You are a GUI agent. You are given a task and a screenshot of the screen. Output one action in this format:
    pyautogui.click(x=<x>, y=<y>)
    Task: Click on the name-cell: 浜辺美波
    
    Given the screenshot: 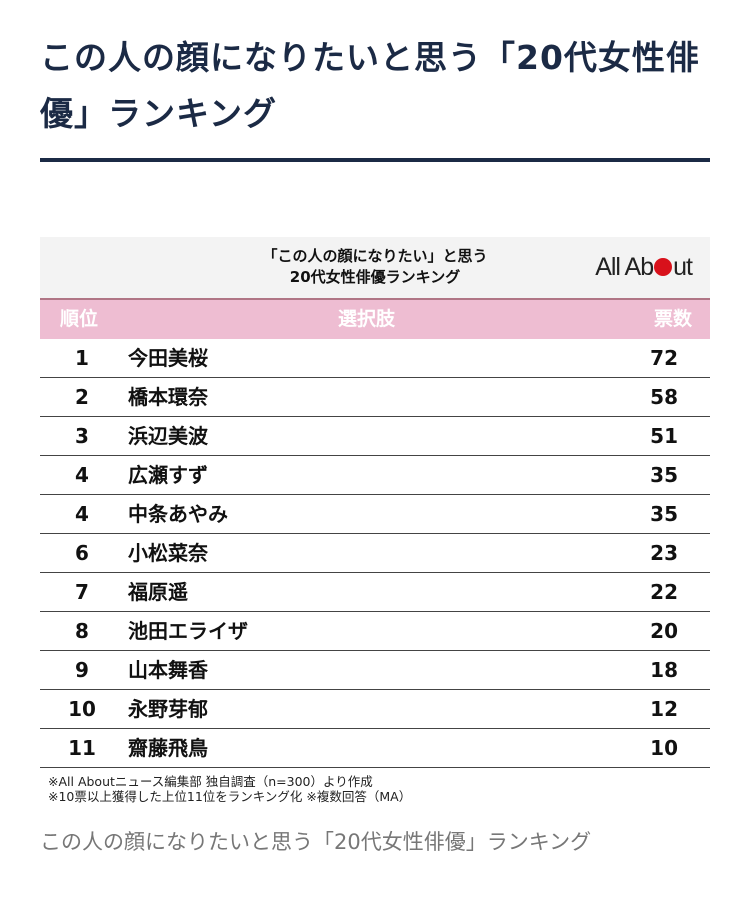 What is the action you would take?
    pyautogui.click(x=168, y=436)
    